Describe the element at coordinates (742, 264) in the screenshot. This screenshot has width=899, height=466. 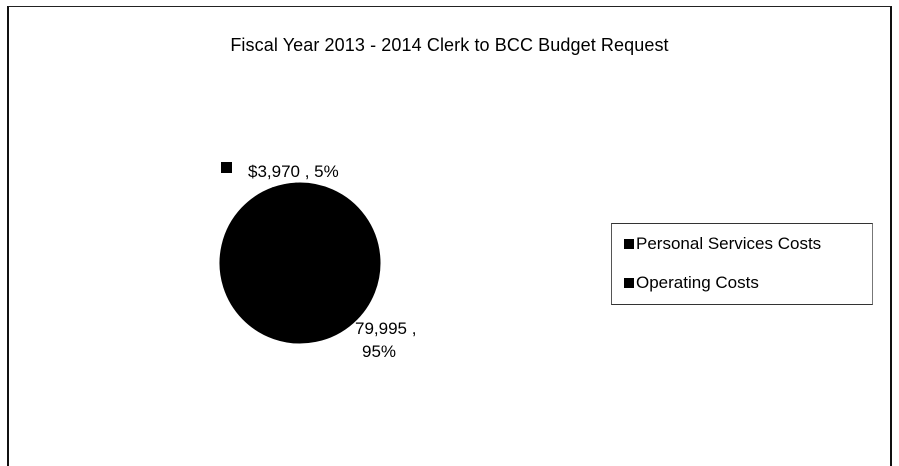
I see `legend: Personal Services Costs Operating Costs` at that location.